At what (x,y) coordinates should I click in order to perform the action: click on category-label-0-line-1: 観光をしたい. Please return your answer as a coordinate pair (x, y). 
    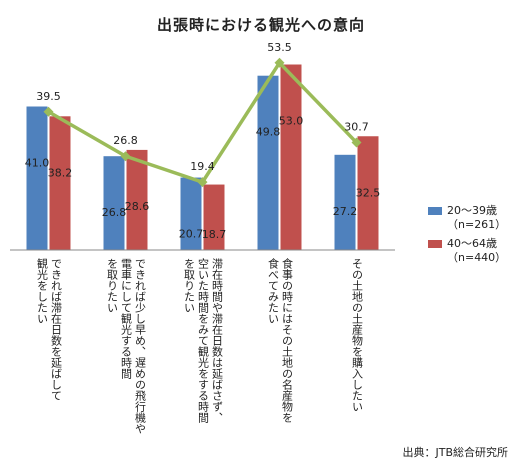
    Looking at the image, I should click on (42, 291).